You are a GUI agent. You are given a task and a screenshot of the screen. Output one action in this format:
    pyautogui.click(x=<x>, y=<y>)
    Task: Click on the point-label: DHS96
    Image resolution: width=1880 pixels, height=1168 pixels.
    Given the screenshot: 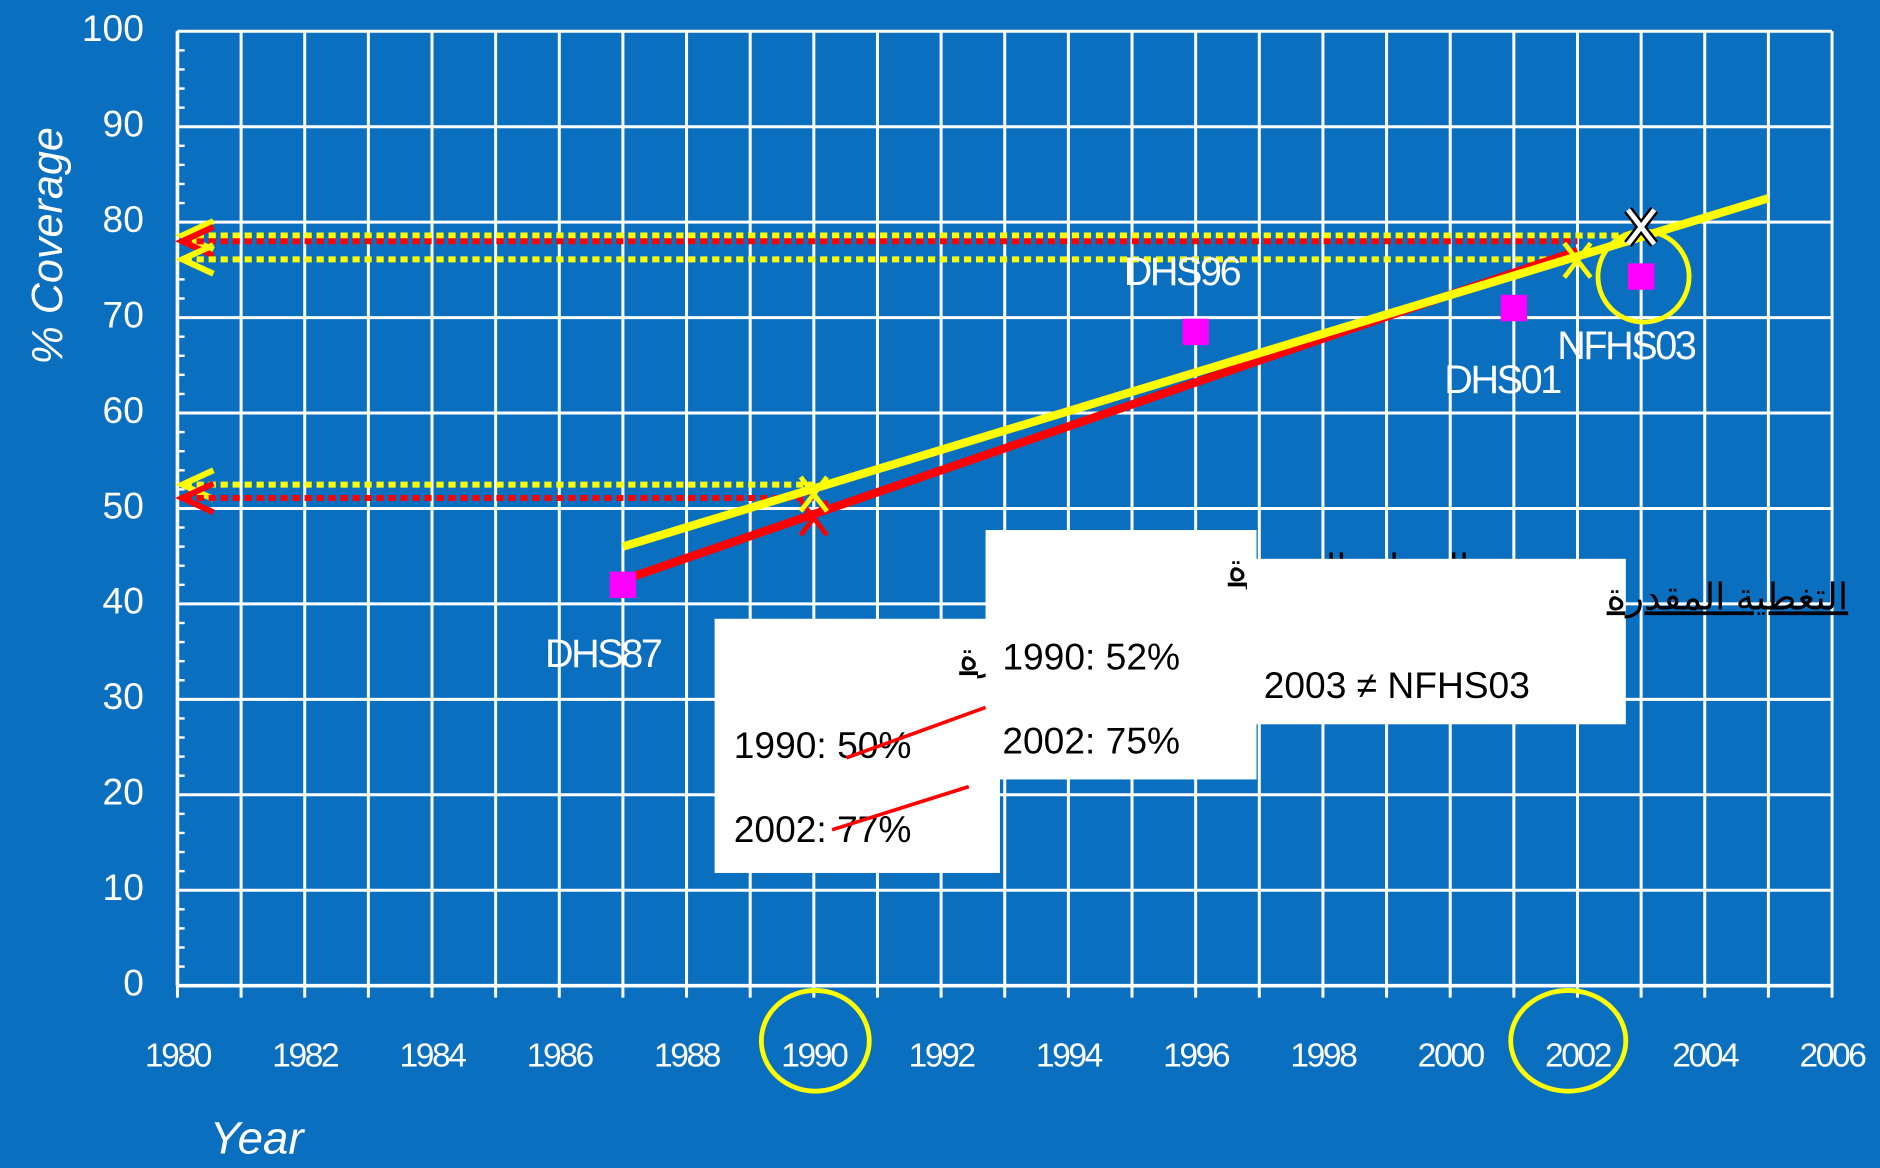 What is the action you would take?
    pyautogui.click(x=1182, y=272)
    